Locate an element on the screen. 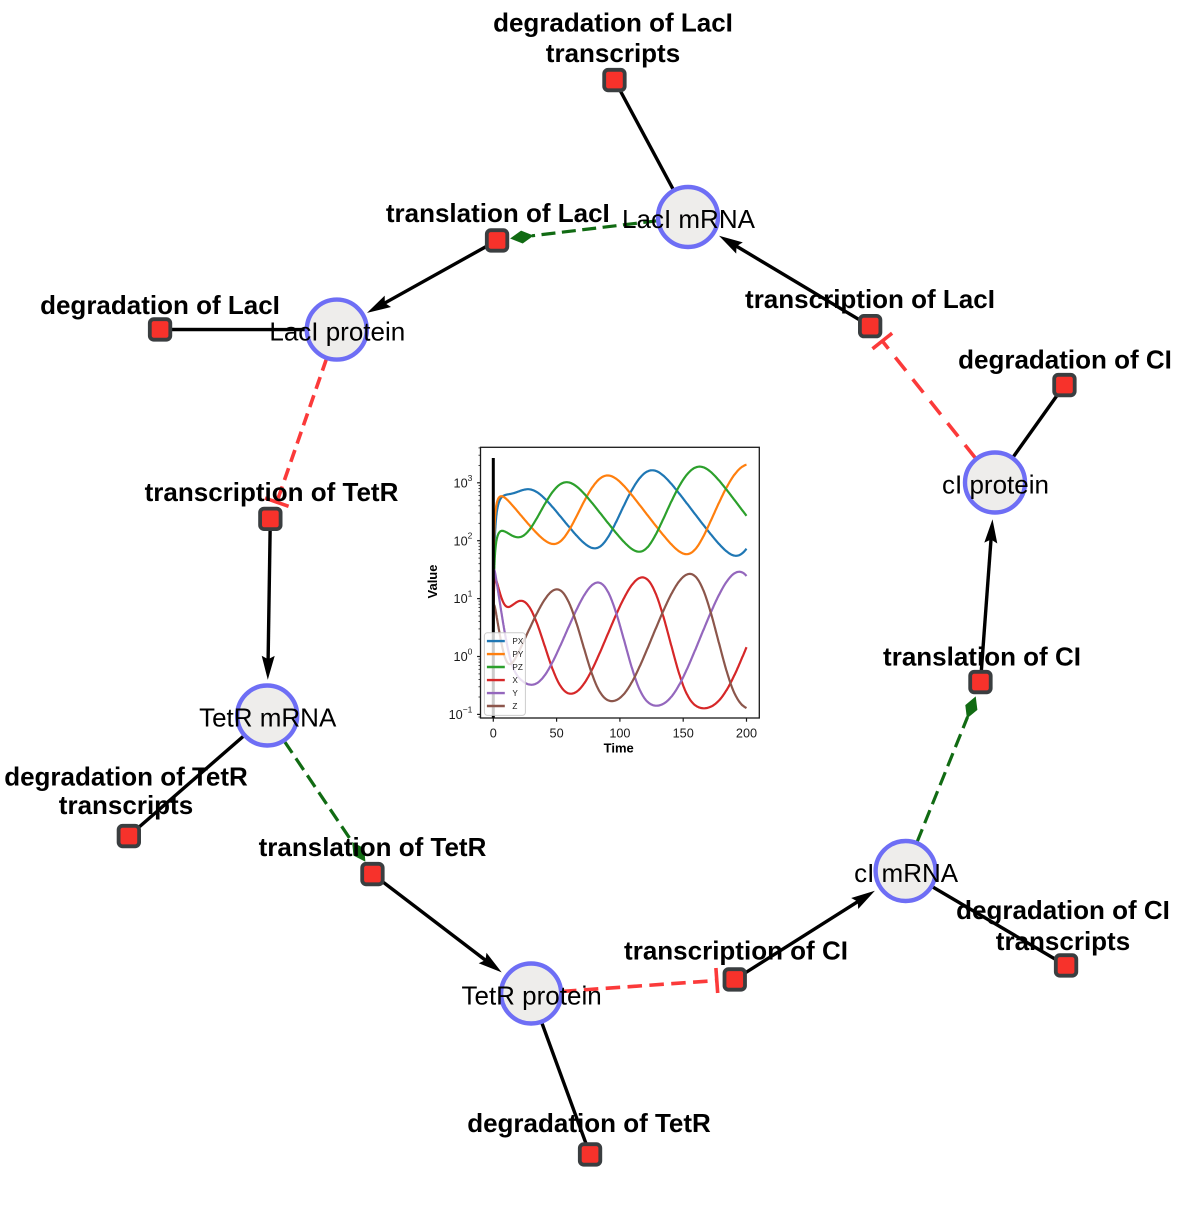 This screenshot has height=1205, width=1189. svg-text: PX is located at coordinates (517, 641).